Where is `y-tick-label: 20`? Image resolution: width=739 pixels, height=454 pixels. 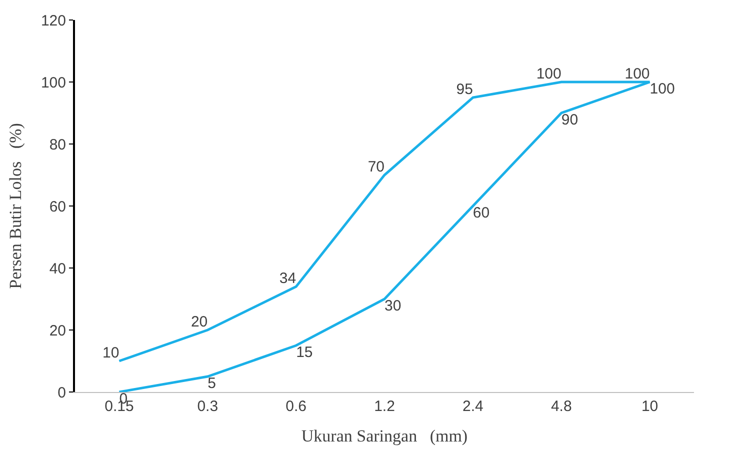
y-tick-label: 20 is located at coordinates (57, 331).